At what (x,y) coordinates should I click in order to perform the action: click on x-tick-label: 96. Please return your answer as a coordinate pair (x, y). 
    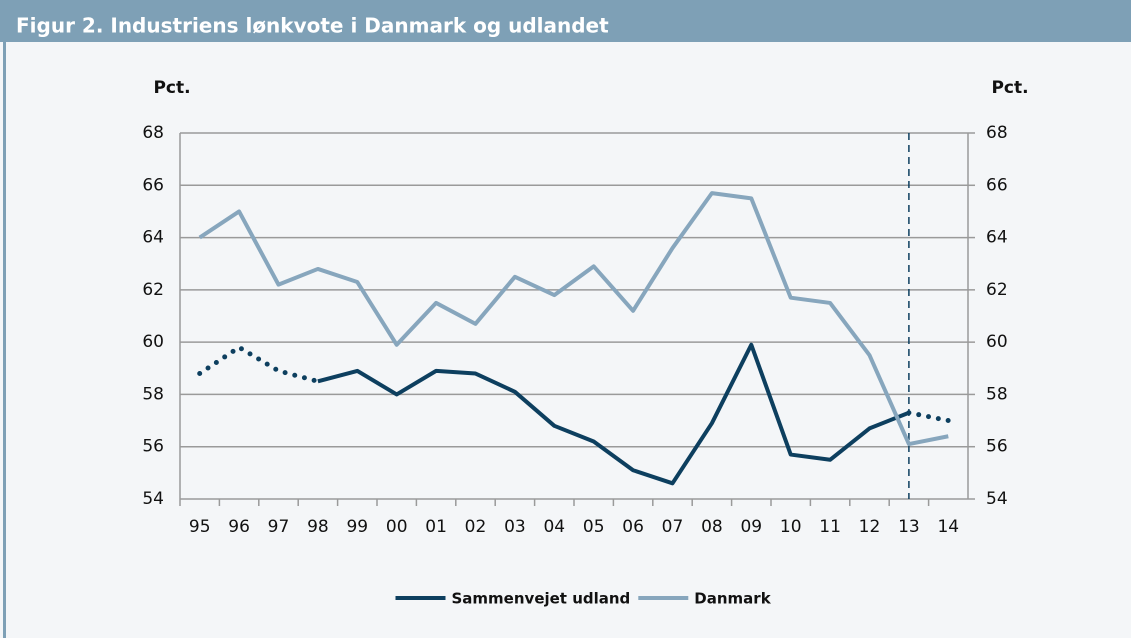
    Looking at the image, I should click on (239, 527).